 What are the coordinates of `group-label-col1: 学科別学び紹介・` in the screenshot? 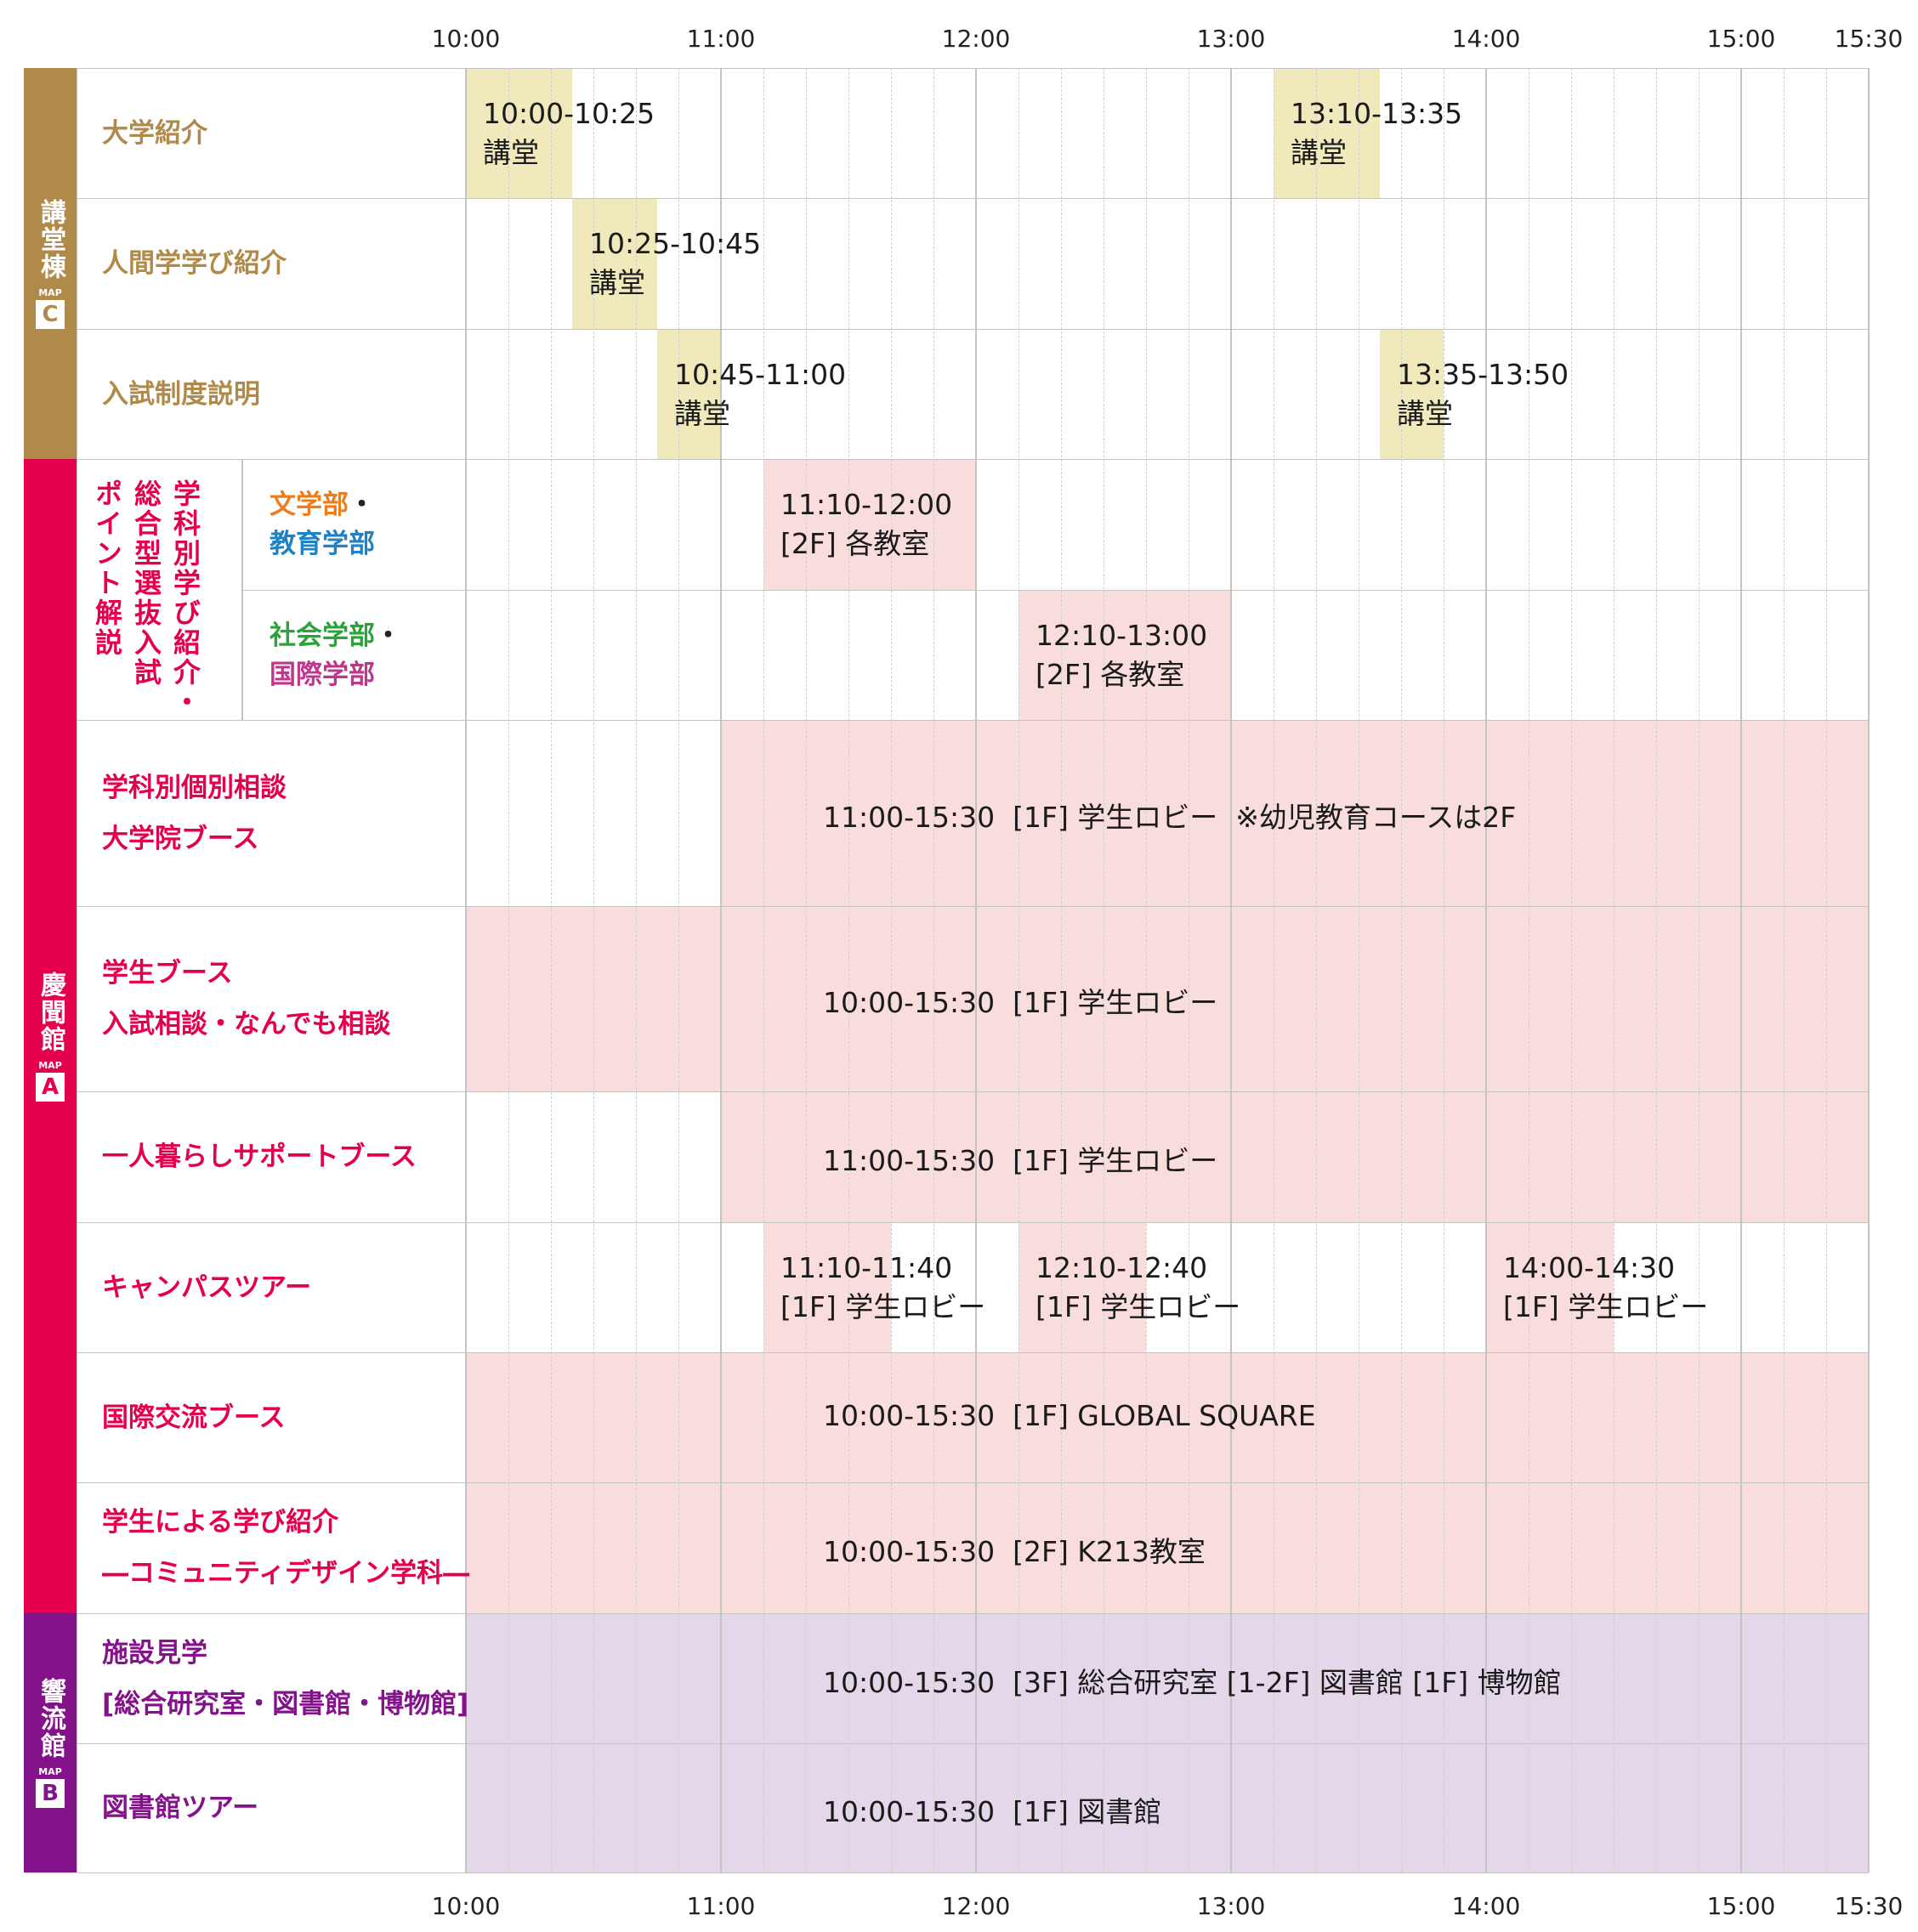 It's located at (185, 598).